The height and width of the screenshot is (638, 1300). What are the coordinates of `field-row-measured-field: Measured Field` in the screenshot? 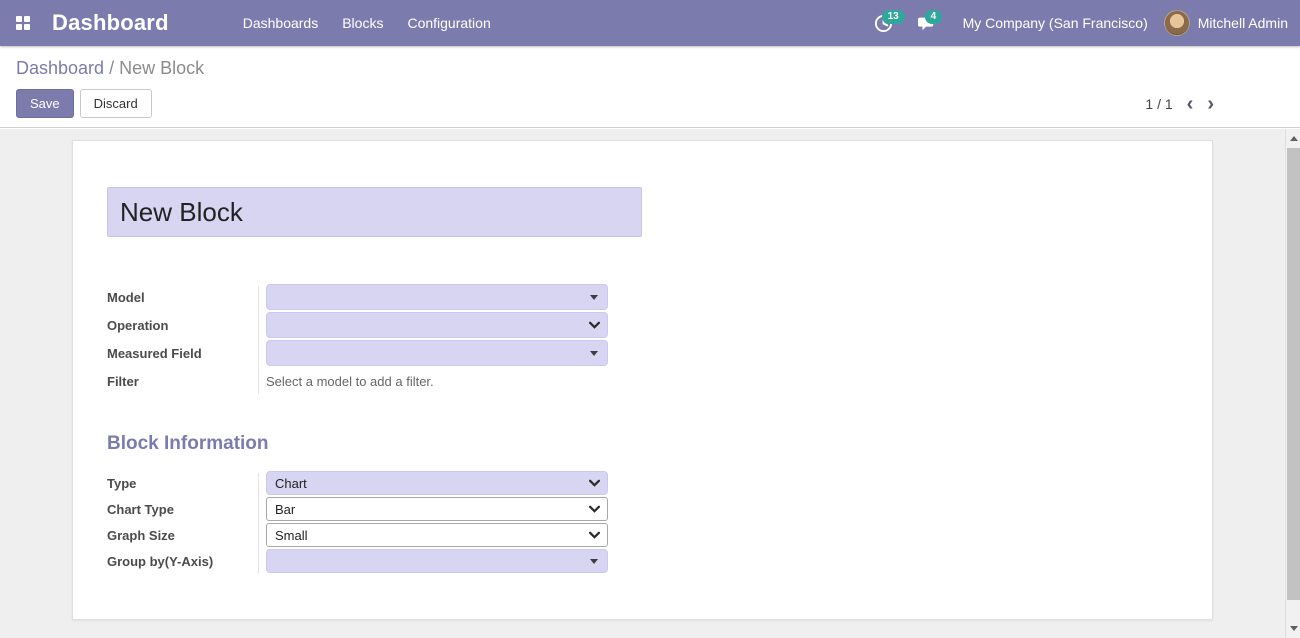 It's located at (357, 353).